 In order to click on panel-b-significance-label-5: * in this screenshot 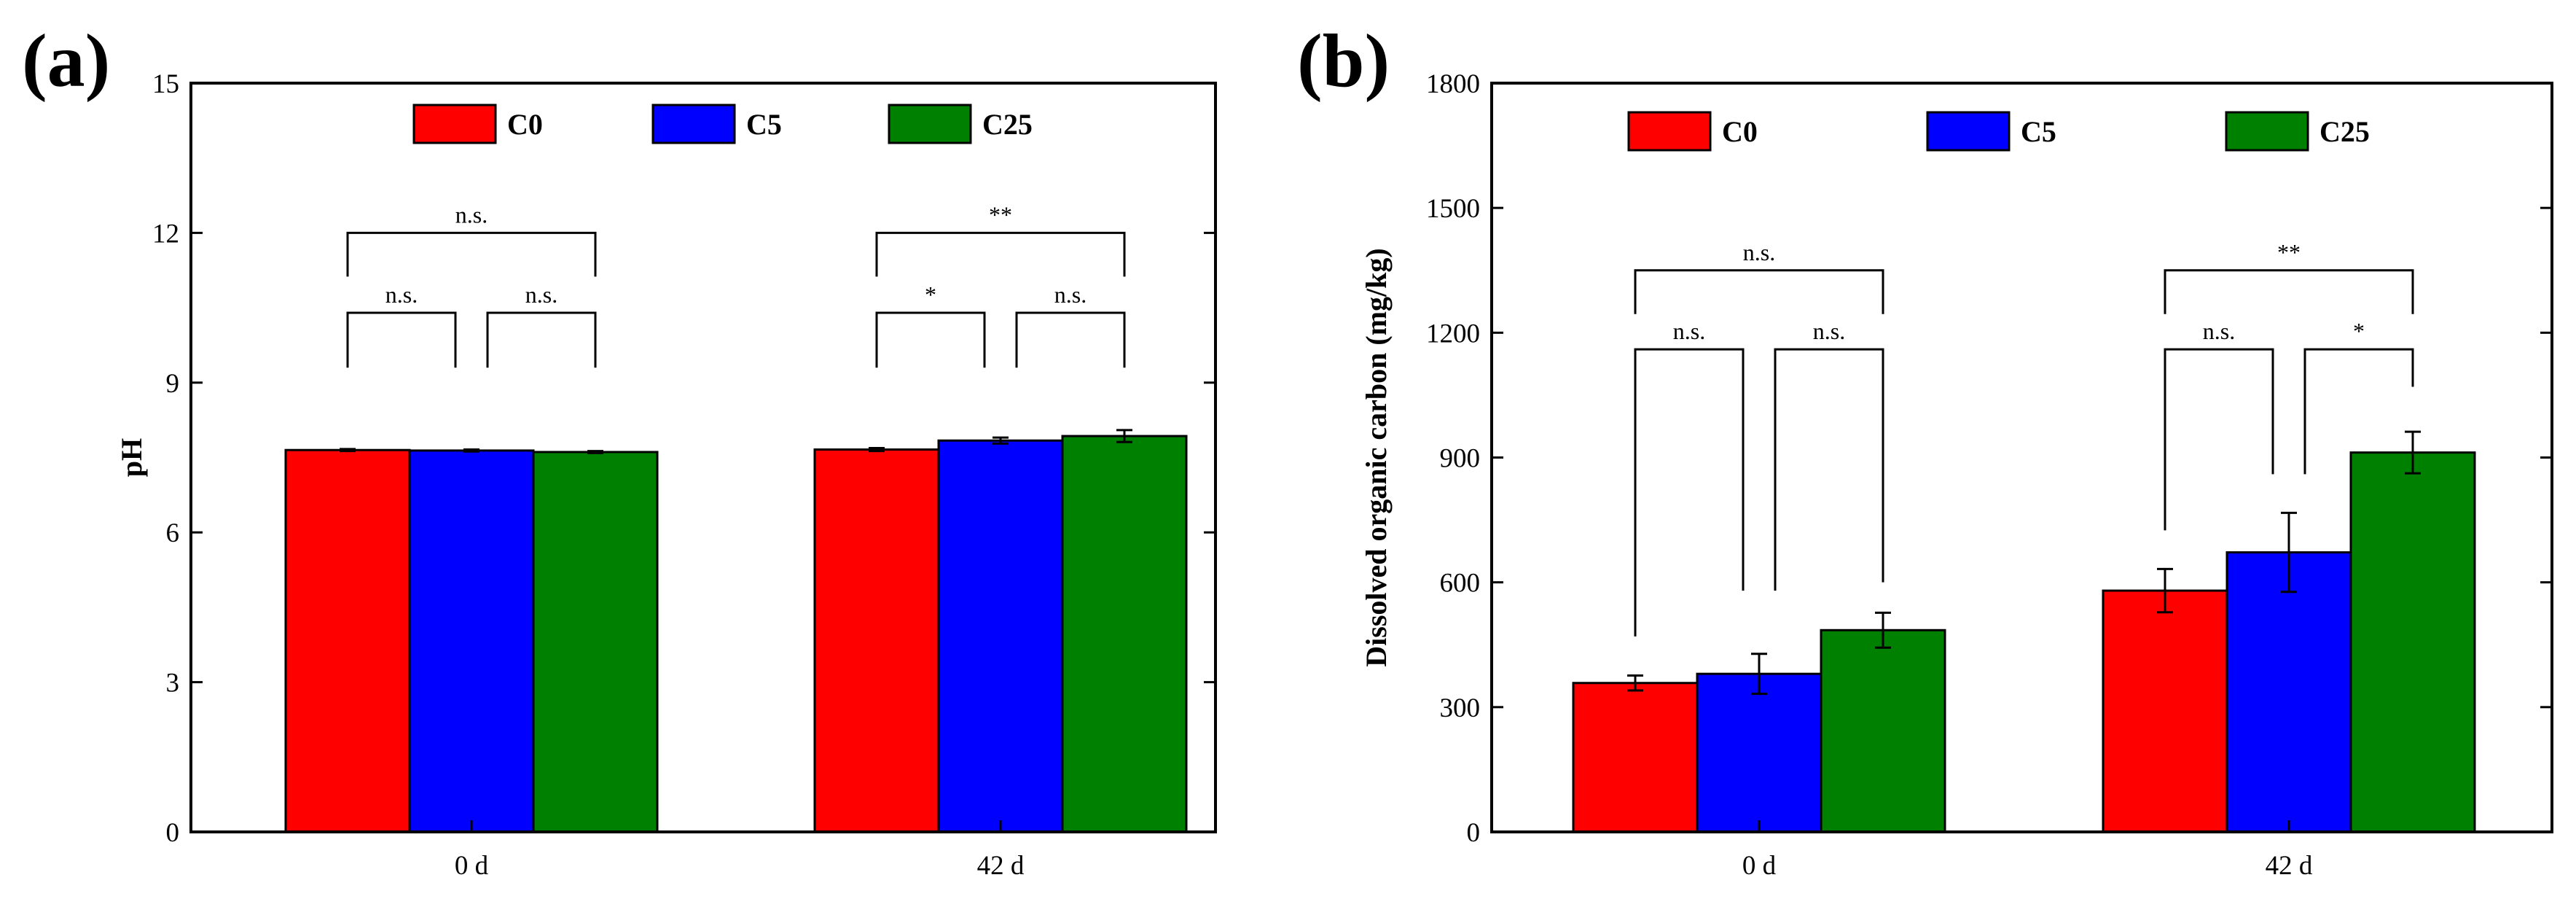, I will do `click(2359, 331)`.